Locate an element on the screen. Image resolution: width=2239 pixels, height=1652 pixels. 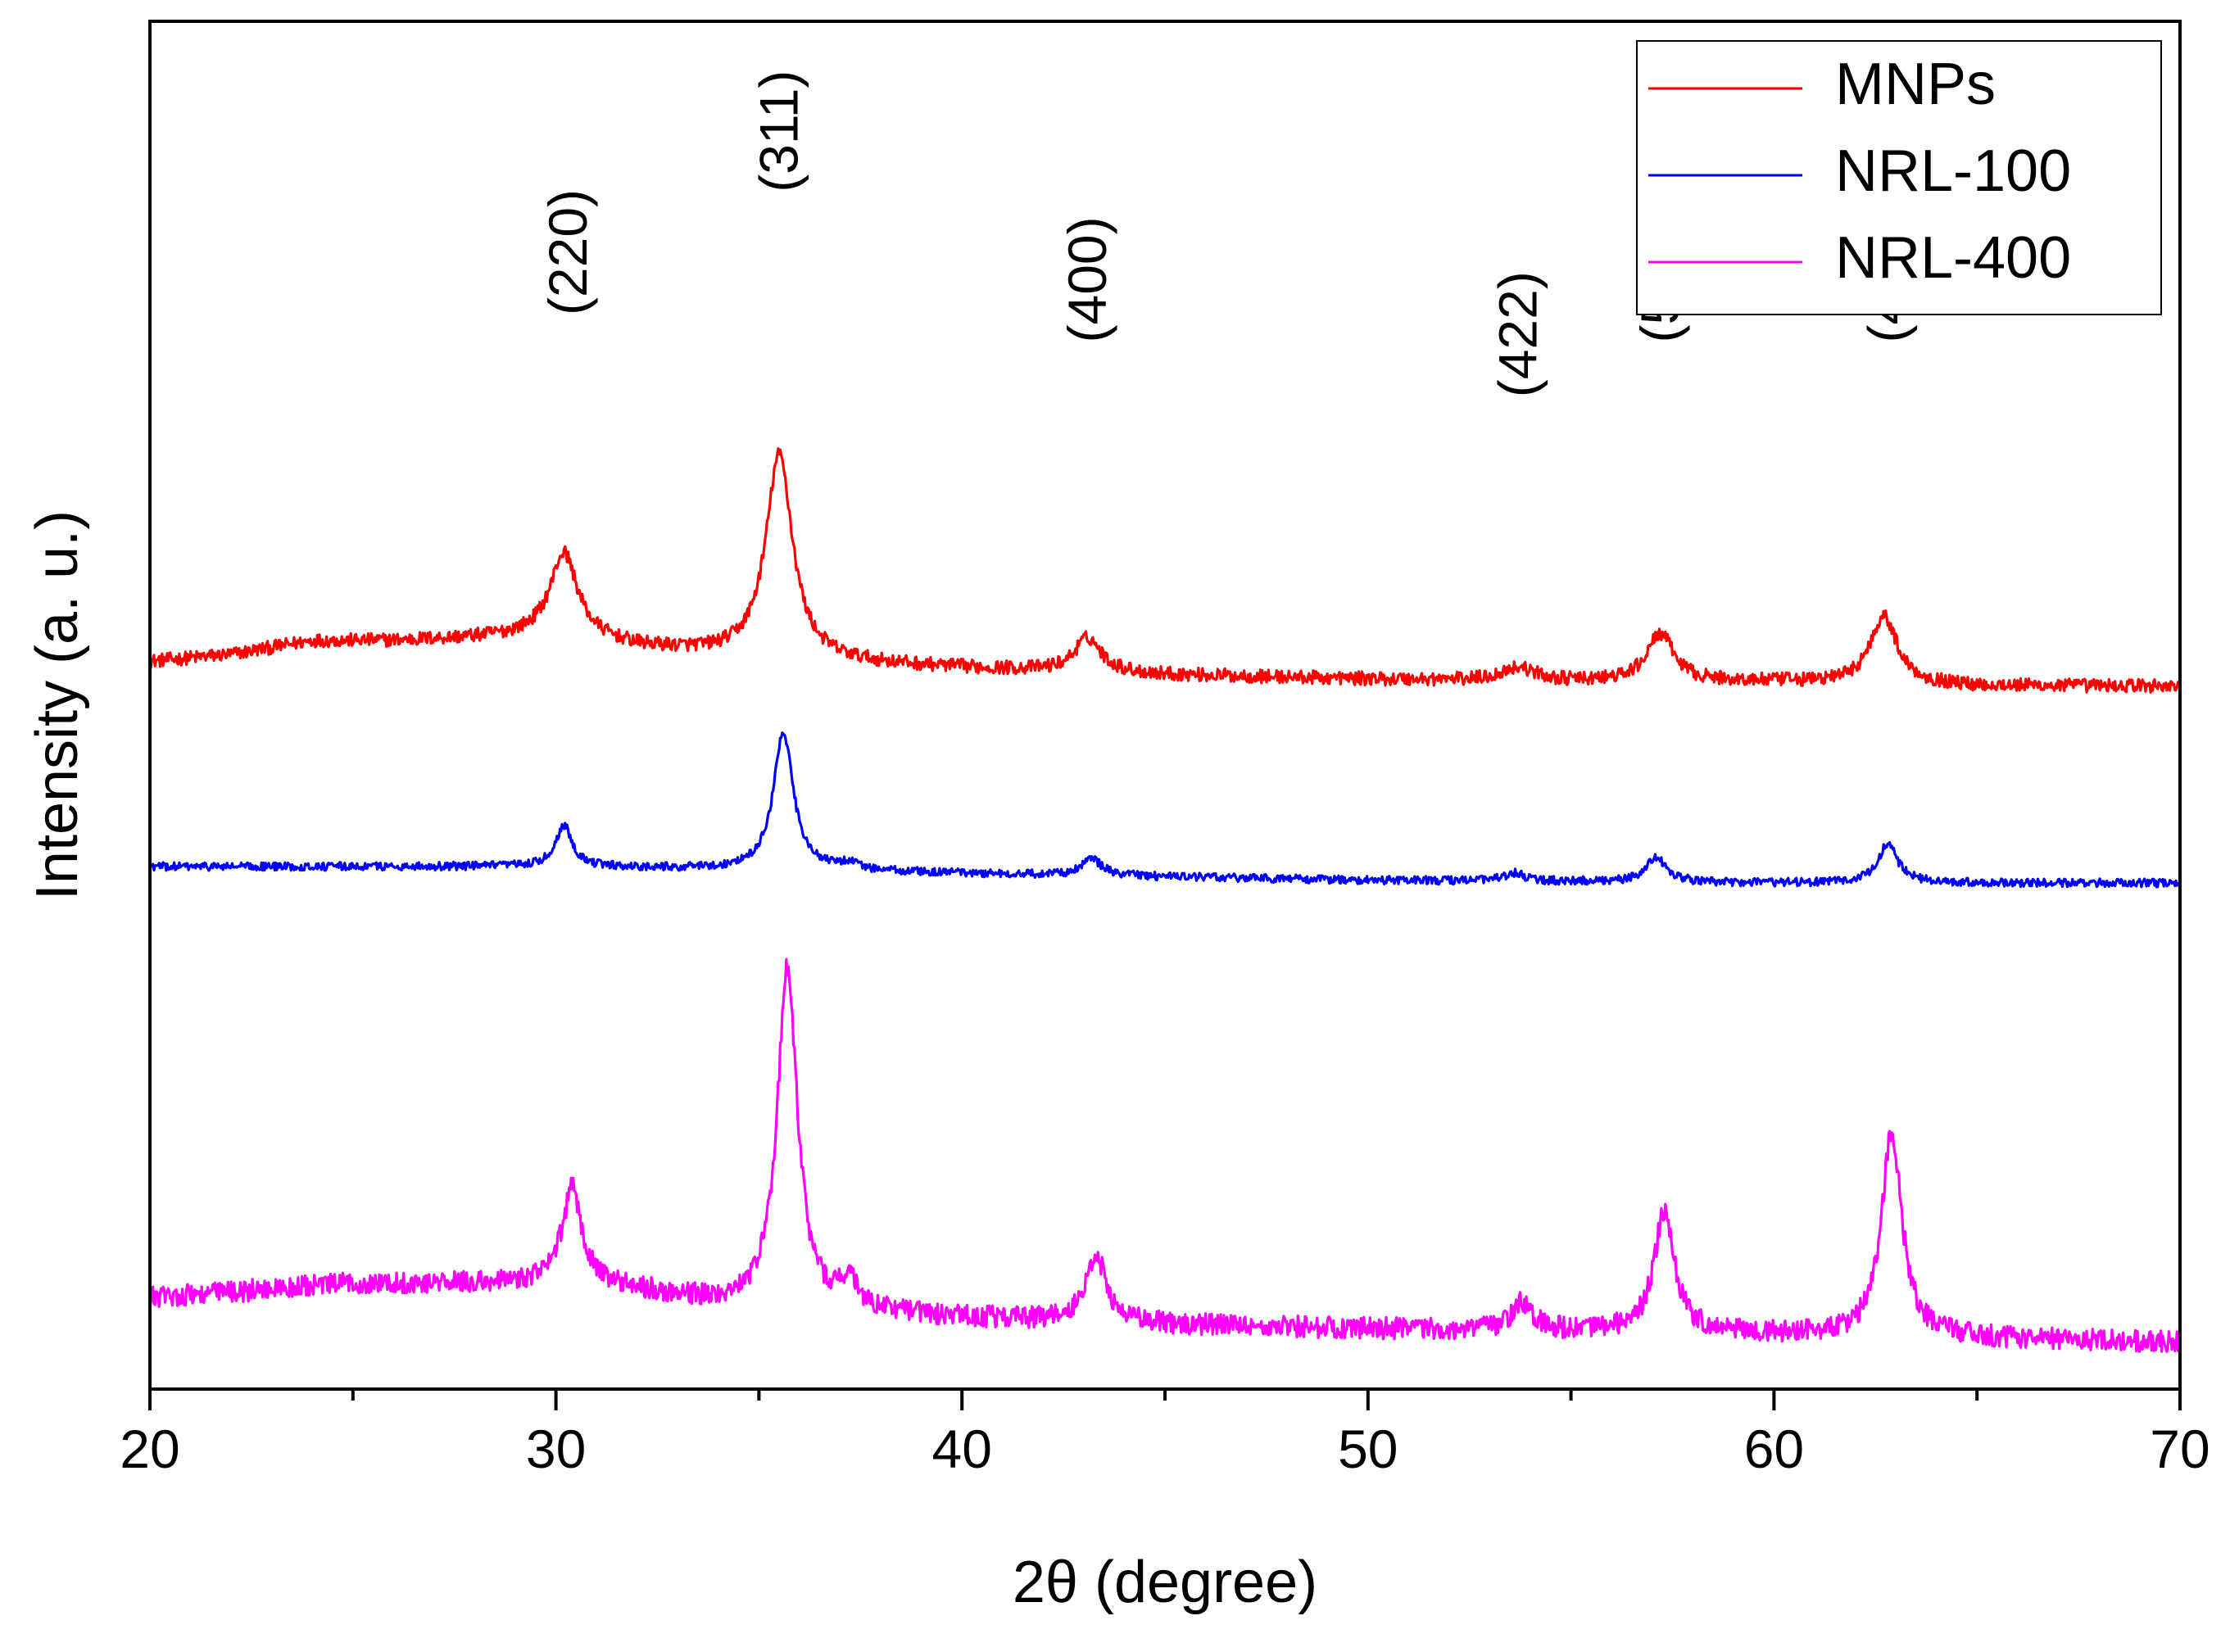
tick-layer: 20 30 40 50 60 70 is located at coordinates (1165, 1434).